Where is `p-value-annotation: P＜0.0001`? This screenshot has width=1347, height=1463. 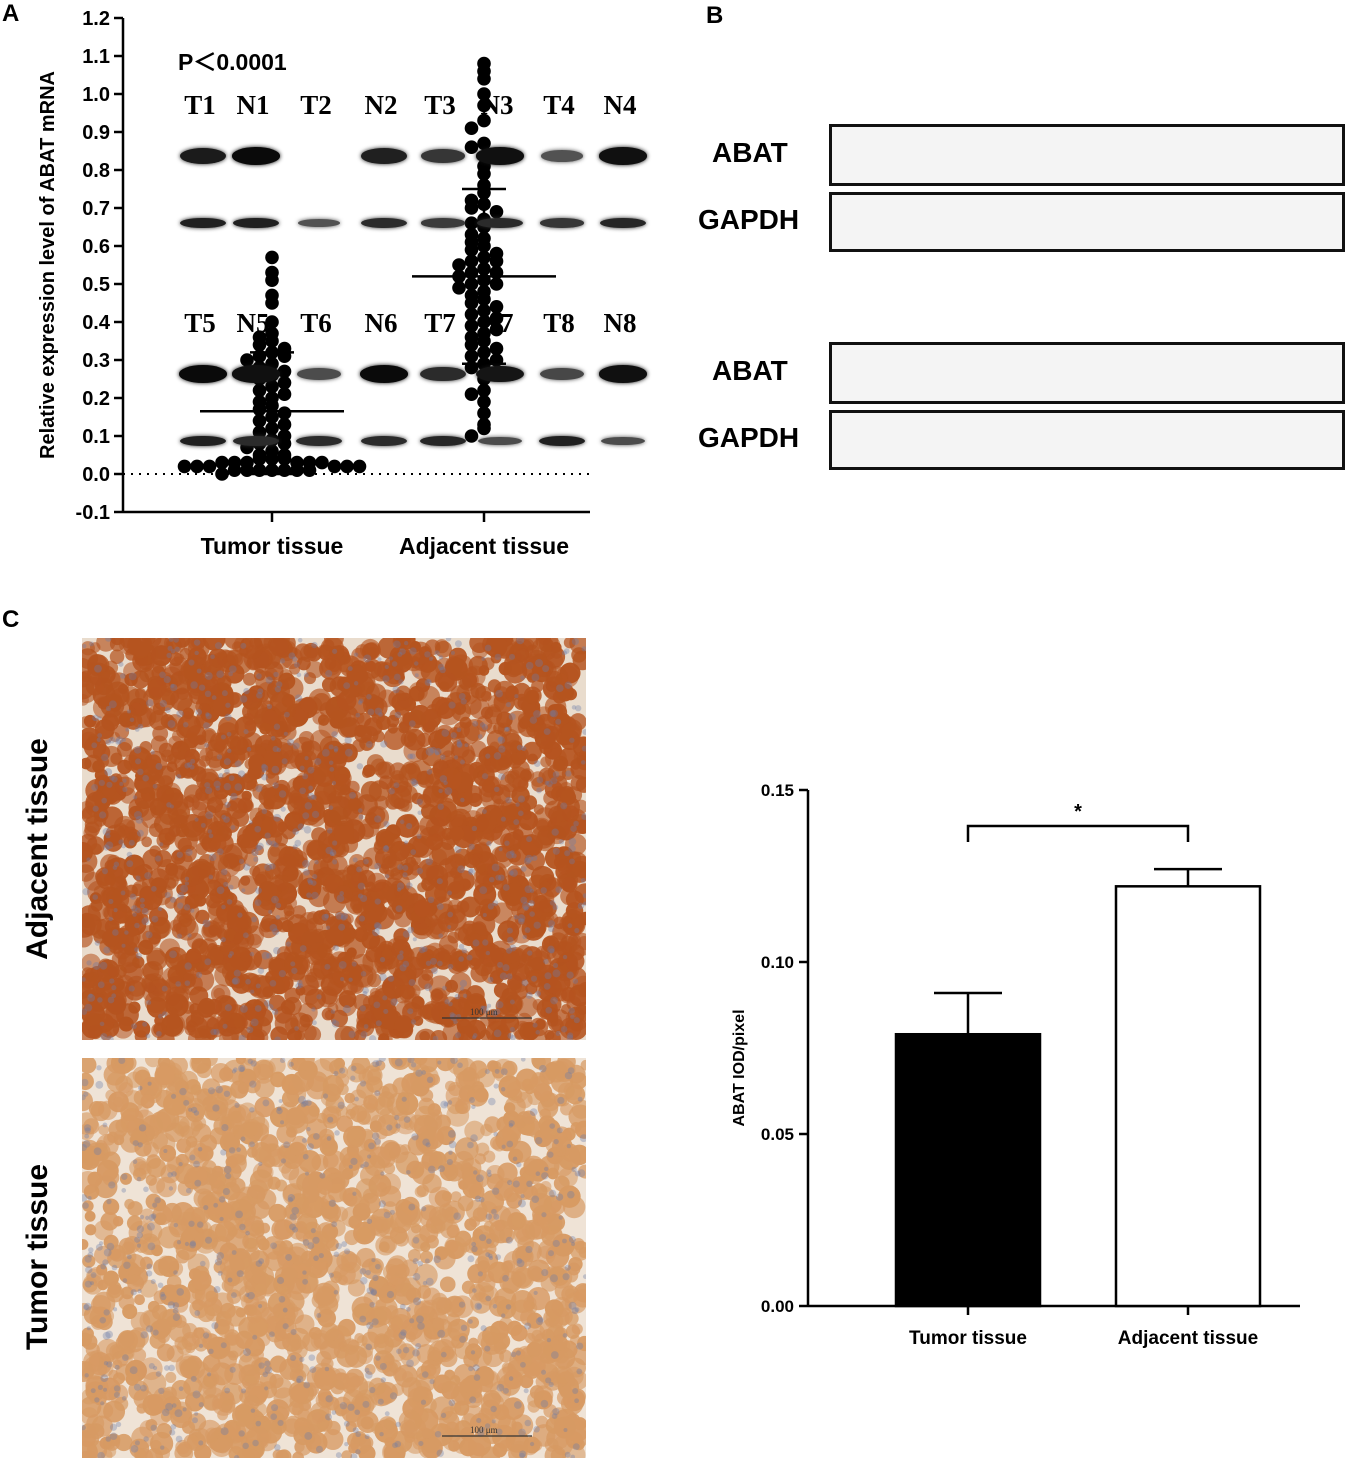 p-value-annotation: P＜0.0001 is located at coordinates (232, 62).